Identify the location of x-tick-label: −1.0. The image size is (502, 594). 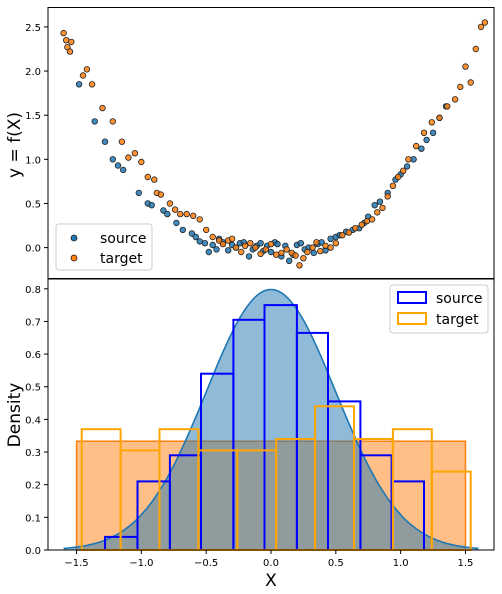
(141, 563).